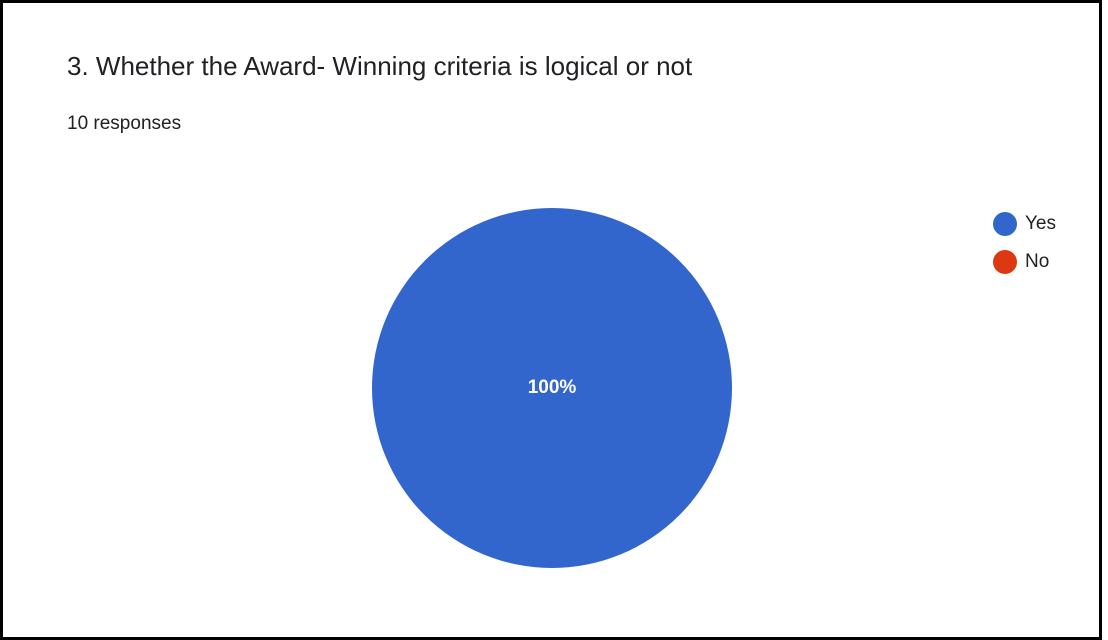 The image size is (1108, 640). I want to click on legend-swatch-yes, so click(1005, 224).